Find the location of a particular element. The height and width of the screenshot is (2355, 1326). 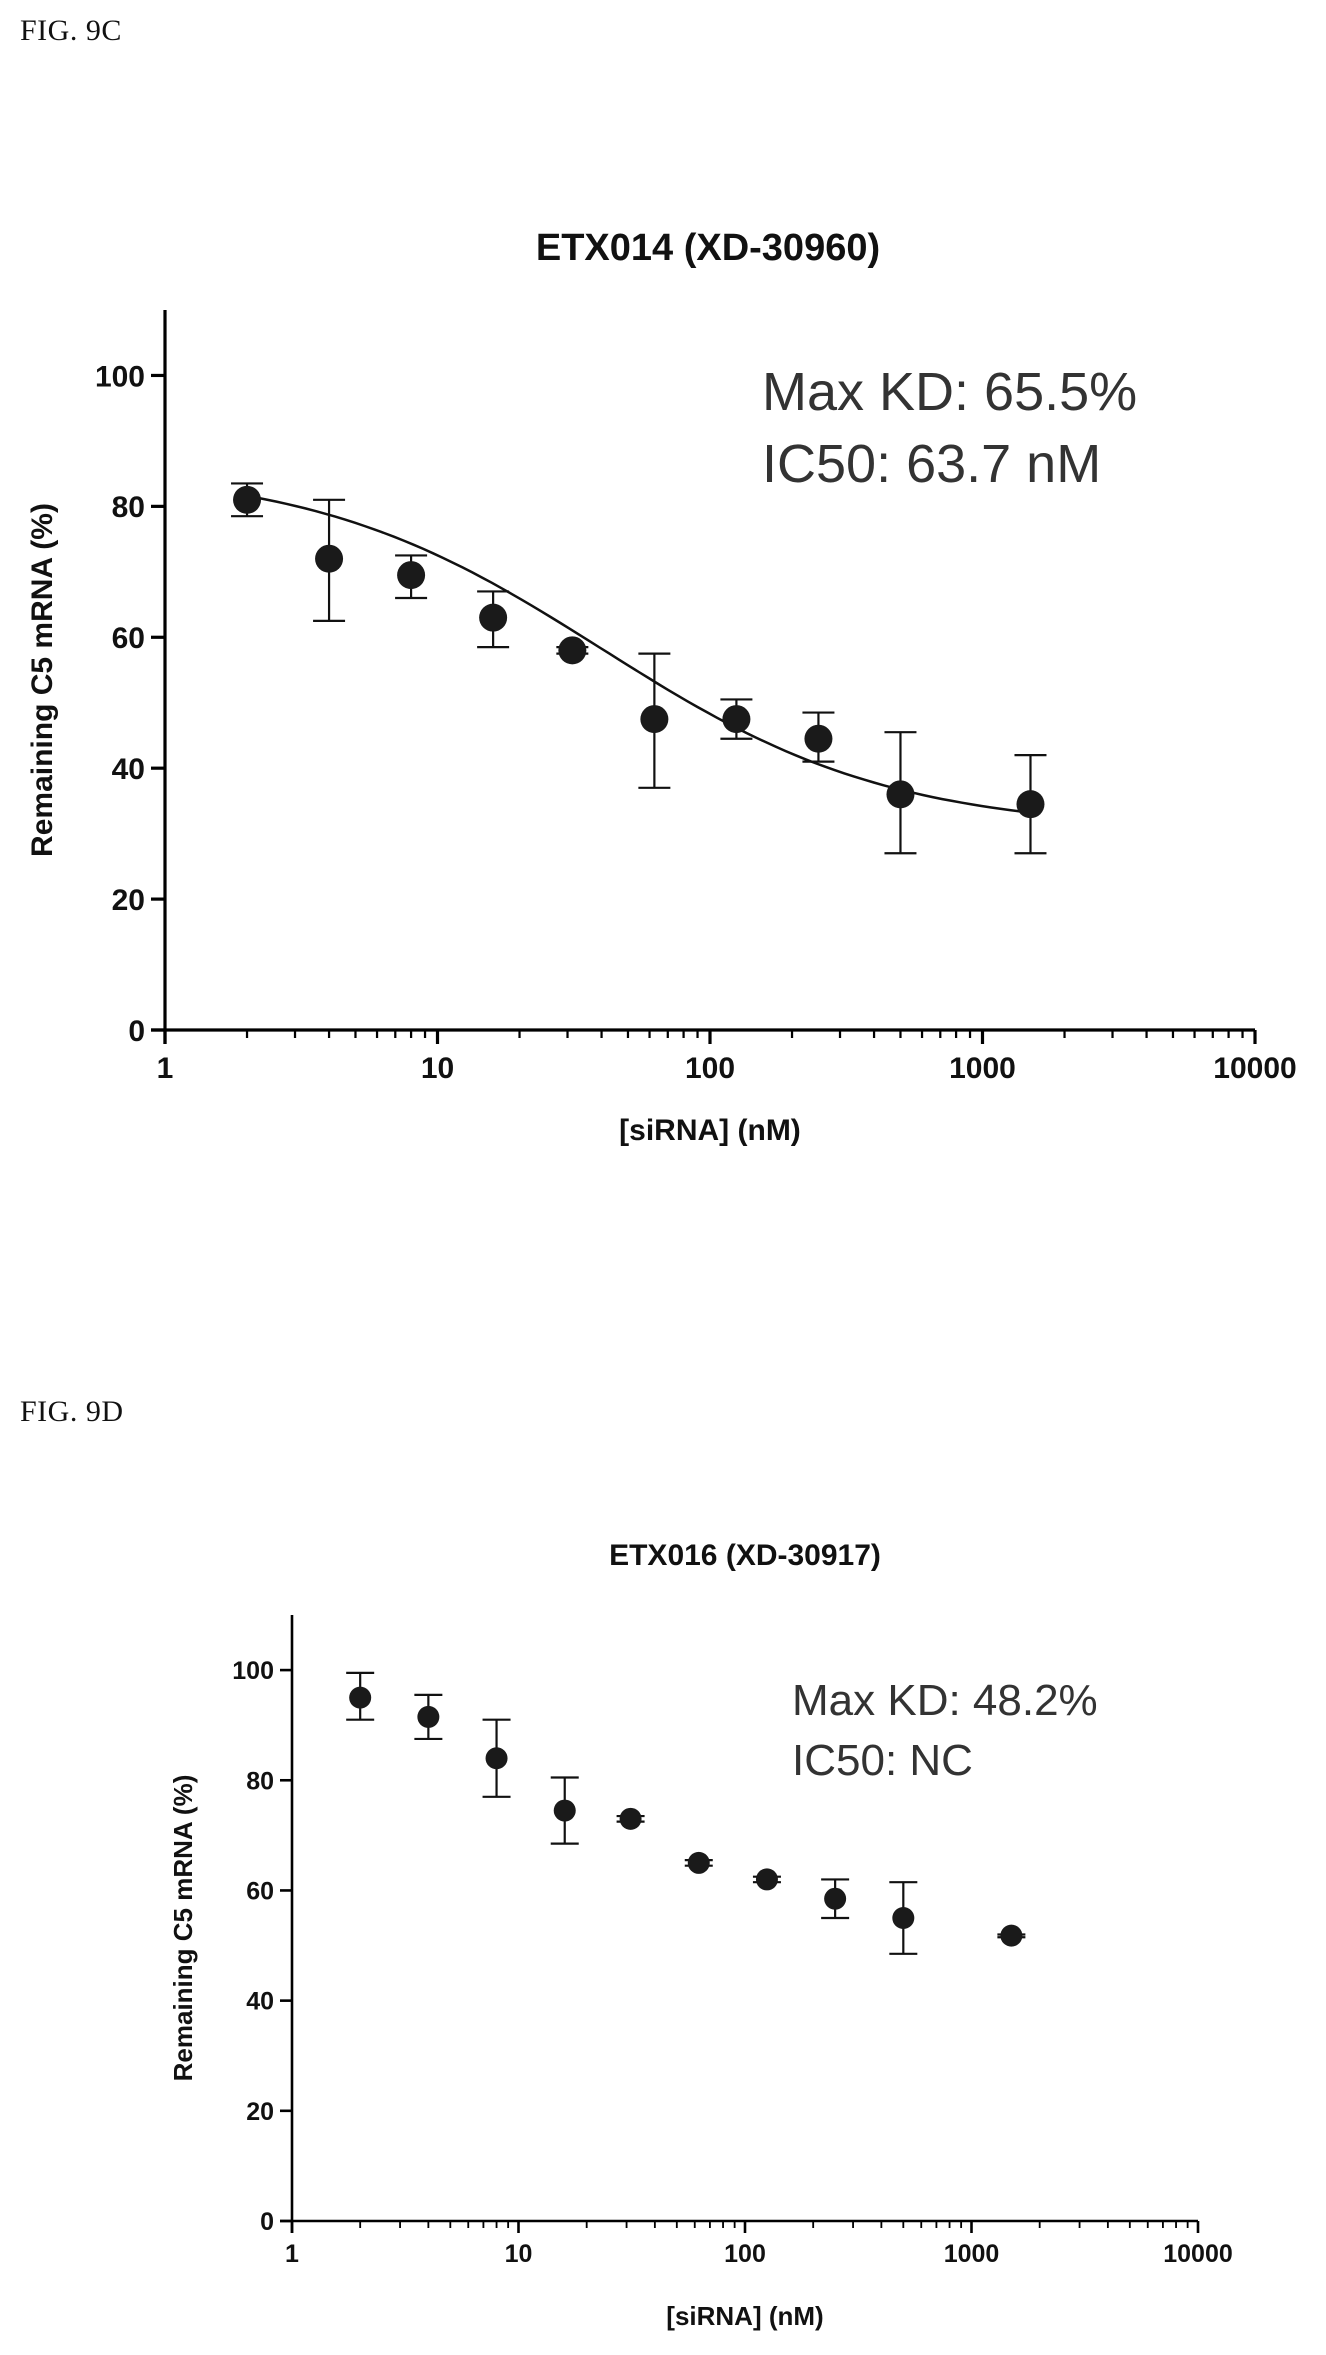

max-kd-annotation: Max KD: 65.5% is located at coordinates (949, 392).